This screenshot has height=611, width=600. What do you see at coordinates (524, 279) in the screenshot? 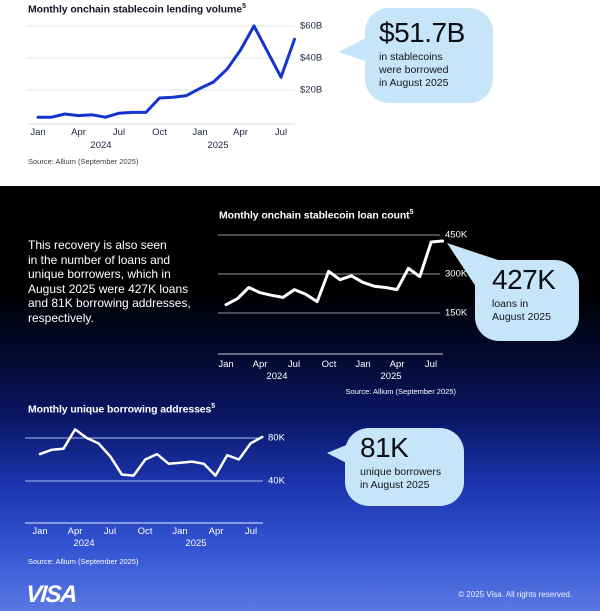
I see `callout-value: 427K` at bounding box center [524, 279].